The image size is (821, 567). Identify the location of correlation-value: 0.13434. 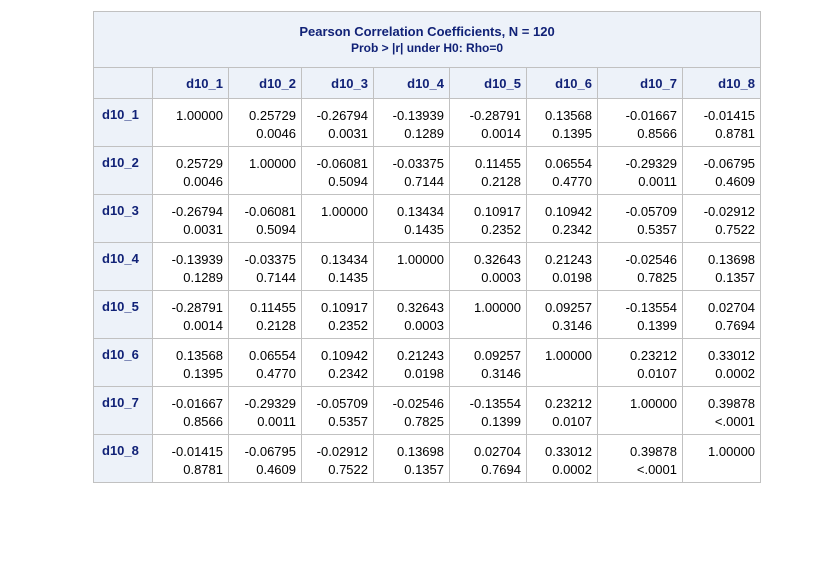
(420, 211).